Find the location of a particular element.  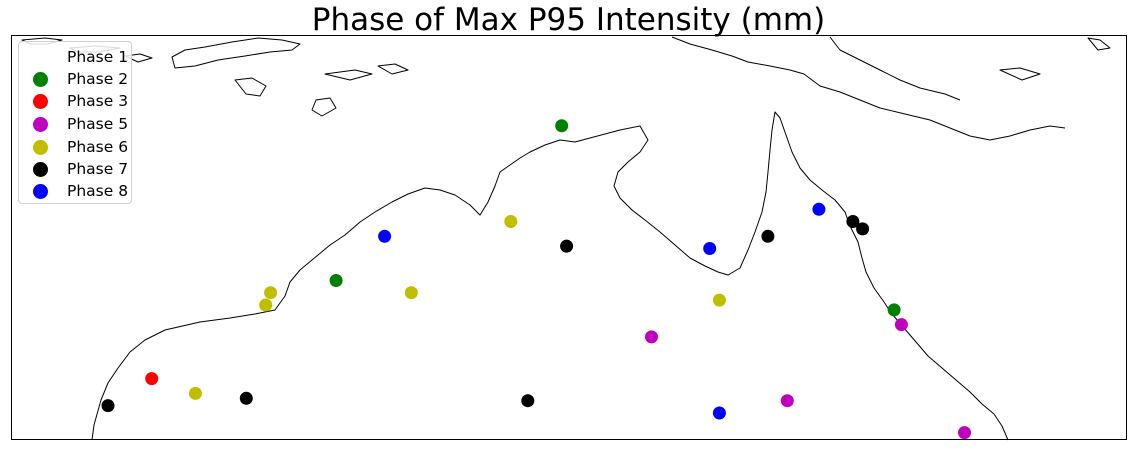

legend-label-phase-1: Phase 1 is located at coordinates (98, 57).